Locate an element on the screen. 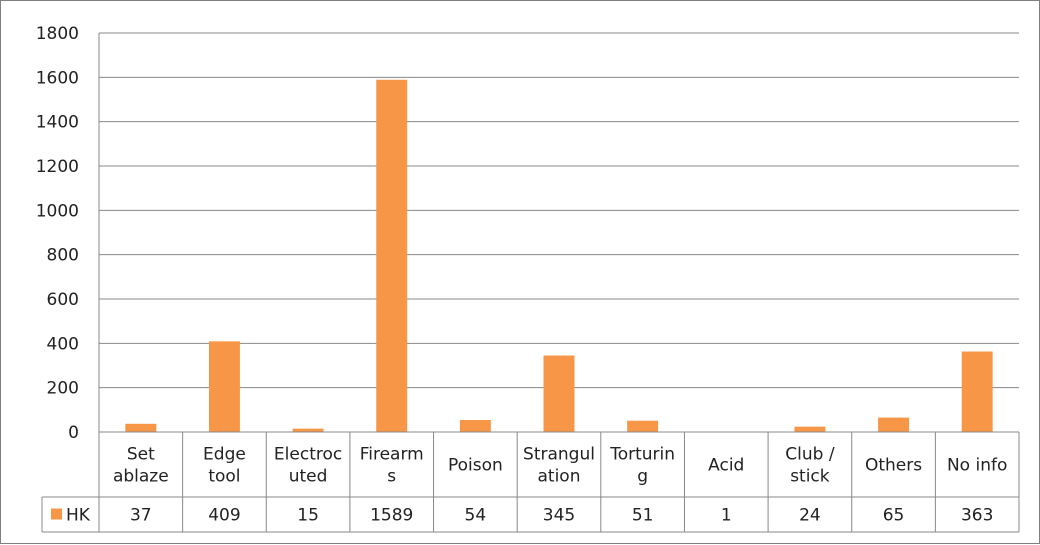 The image size is (1040, 545). category-label: g is located at coordinates (642, 477).